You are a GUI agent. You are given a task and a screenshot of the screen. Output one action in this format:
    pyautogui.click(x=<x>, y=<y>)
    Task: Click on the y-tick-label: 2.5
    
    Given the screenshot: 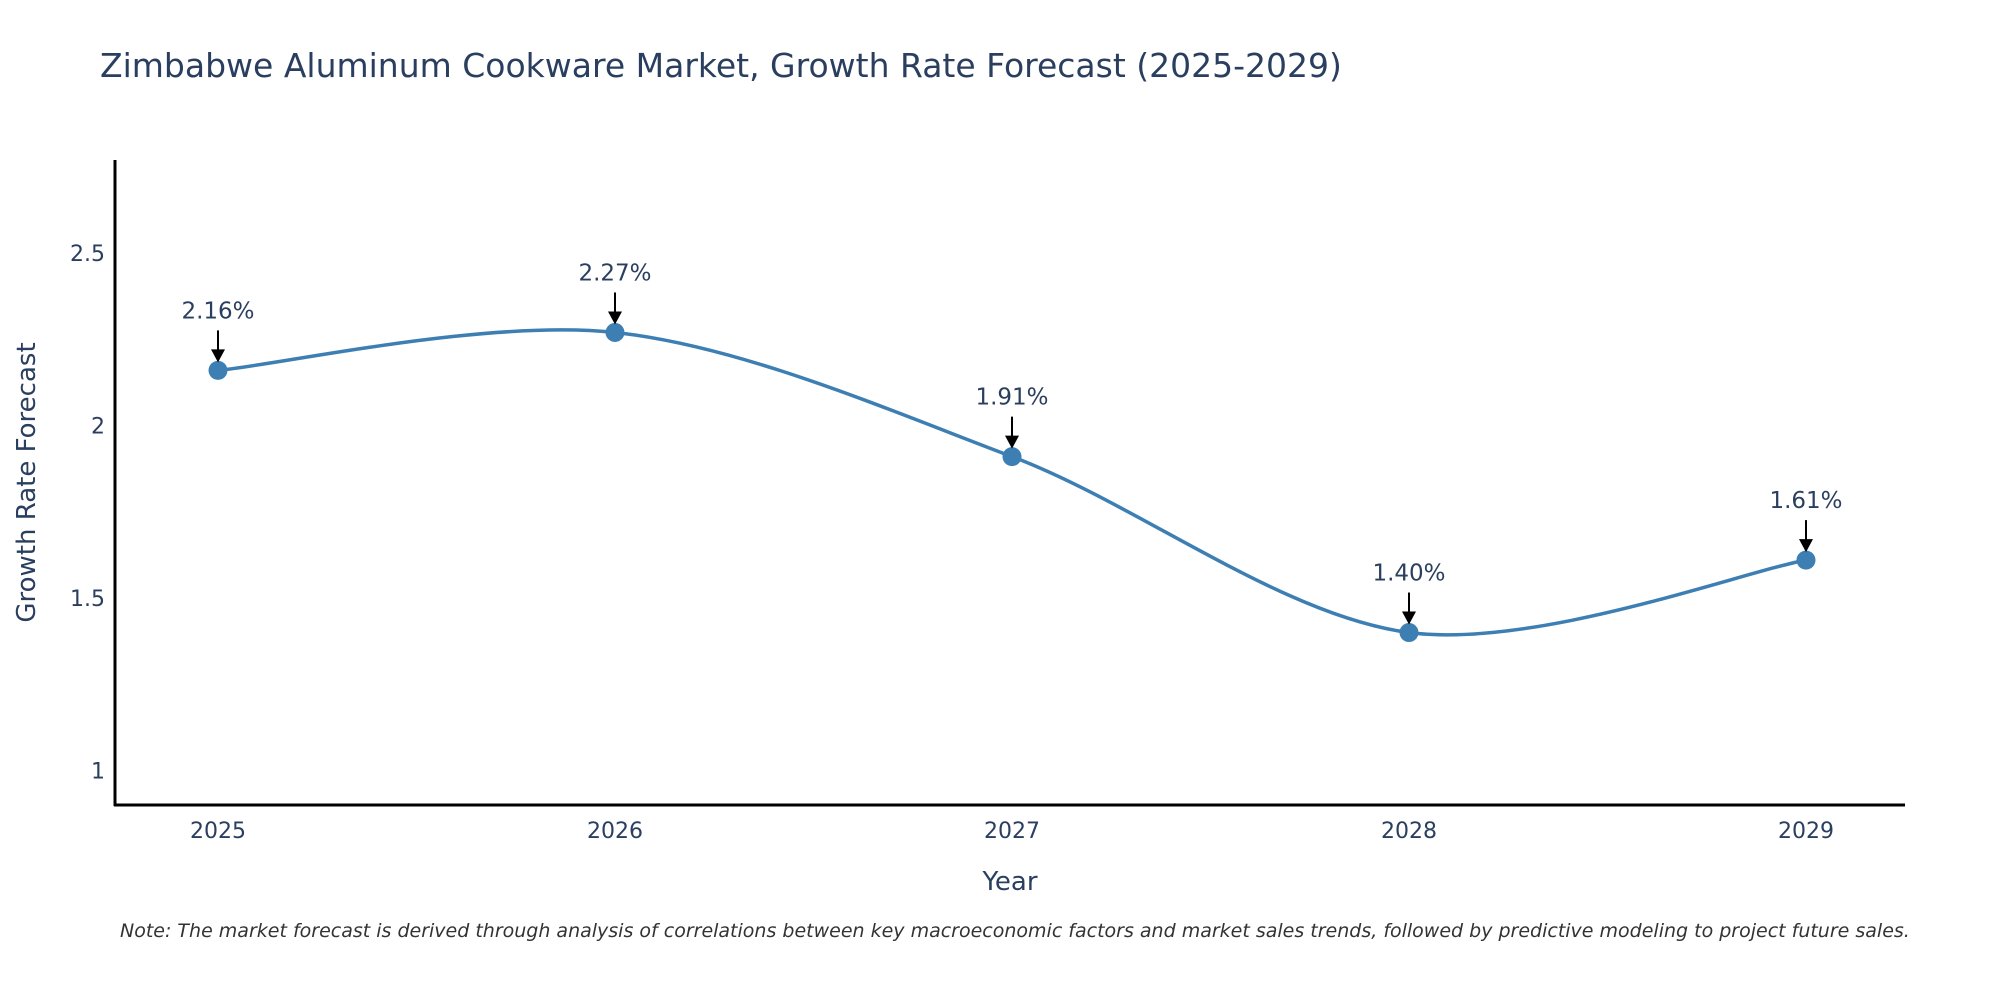 What is the action you would take?
    pyautogui.click(x=87, y=254)
    